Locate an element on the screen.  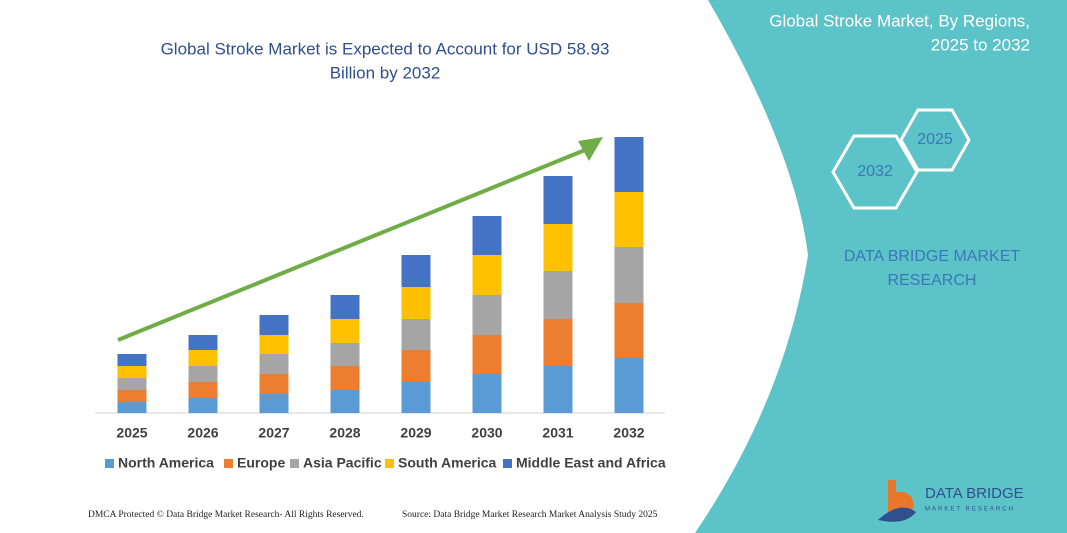
legend-label: South America is located at coordinates (447, 463).